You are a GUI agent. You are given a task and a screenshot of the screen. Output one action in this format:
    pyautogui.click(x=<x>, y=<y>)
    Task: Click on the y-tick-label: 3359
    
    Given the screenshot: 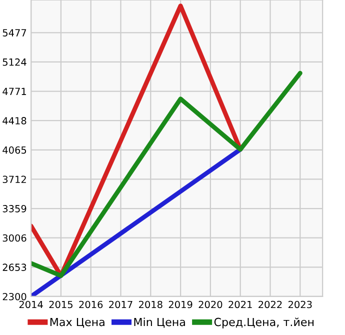 What is the action you would take?
    pyautogui.click(x=14, y=208)
    